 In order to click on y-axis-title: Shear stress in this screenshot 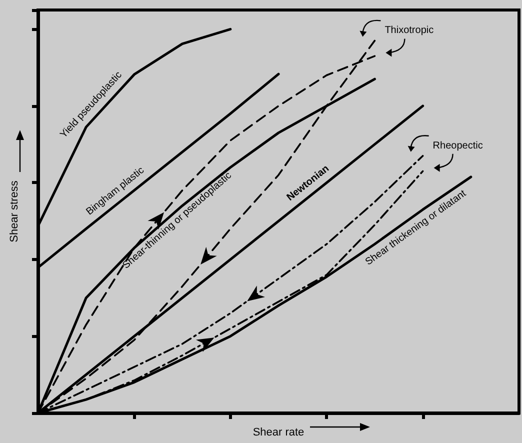, I will do `click(14, 211)`.